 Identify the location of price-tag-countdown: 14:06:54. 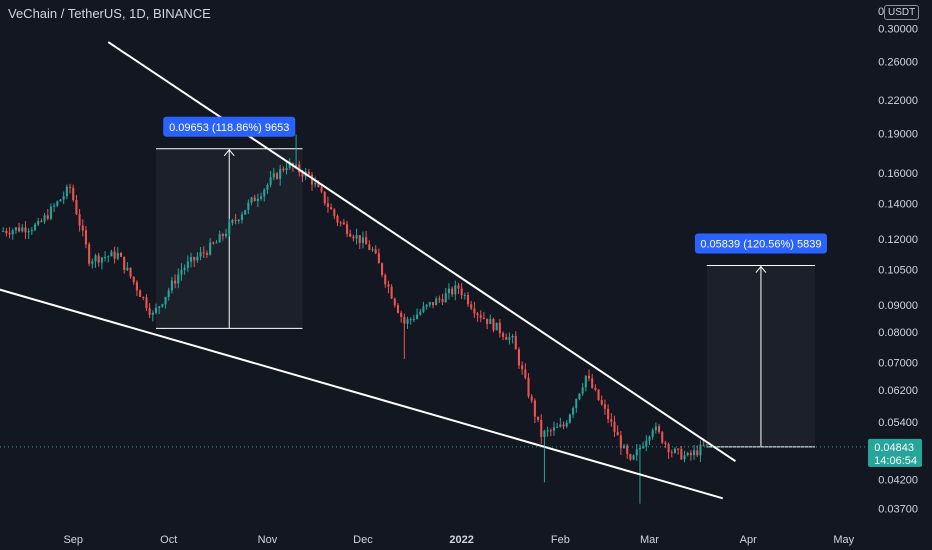
(895, 461).